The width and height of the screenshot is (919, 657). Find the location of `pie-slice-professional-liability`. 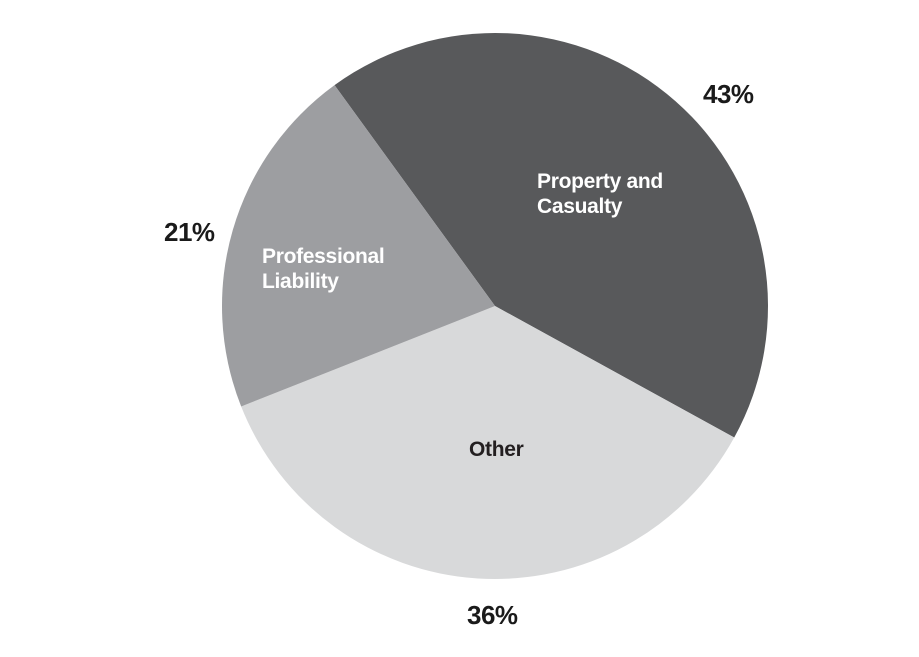

pie-slice-professional-liability is located at coordinates (358, 246).